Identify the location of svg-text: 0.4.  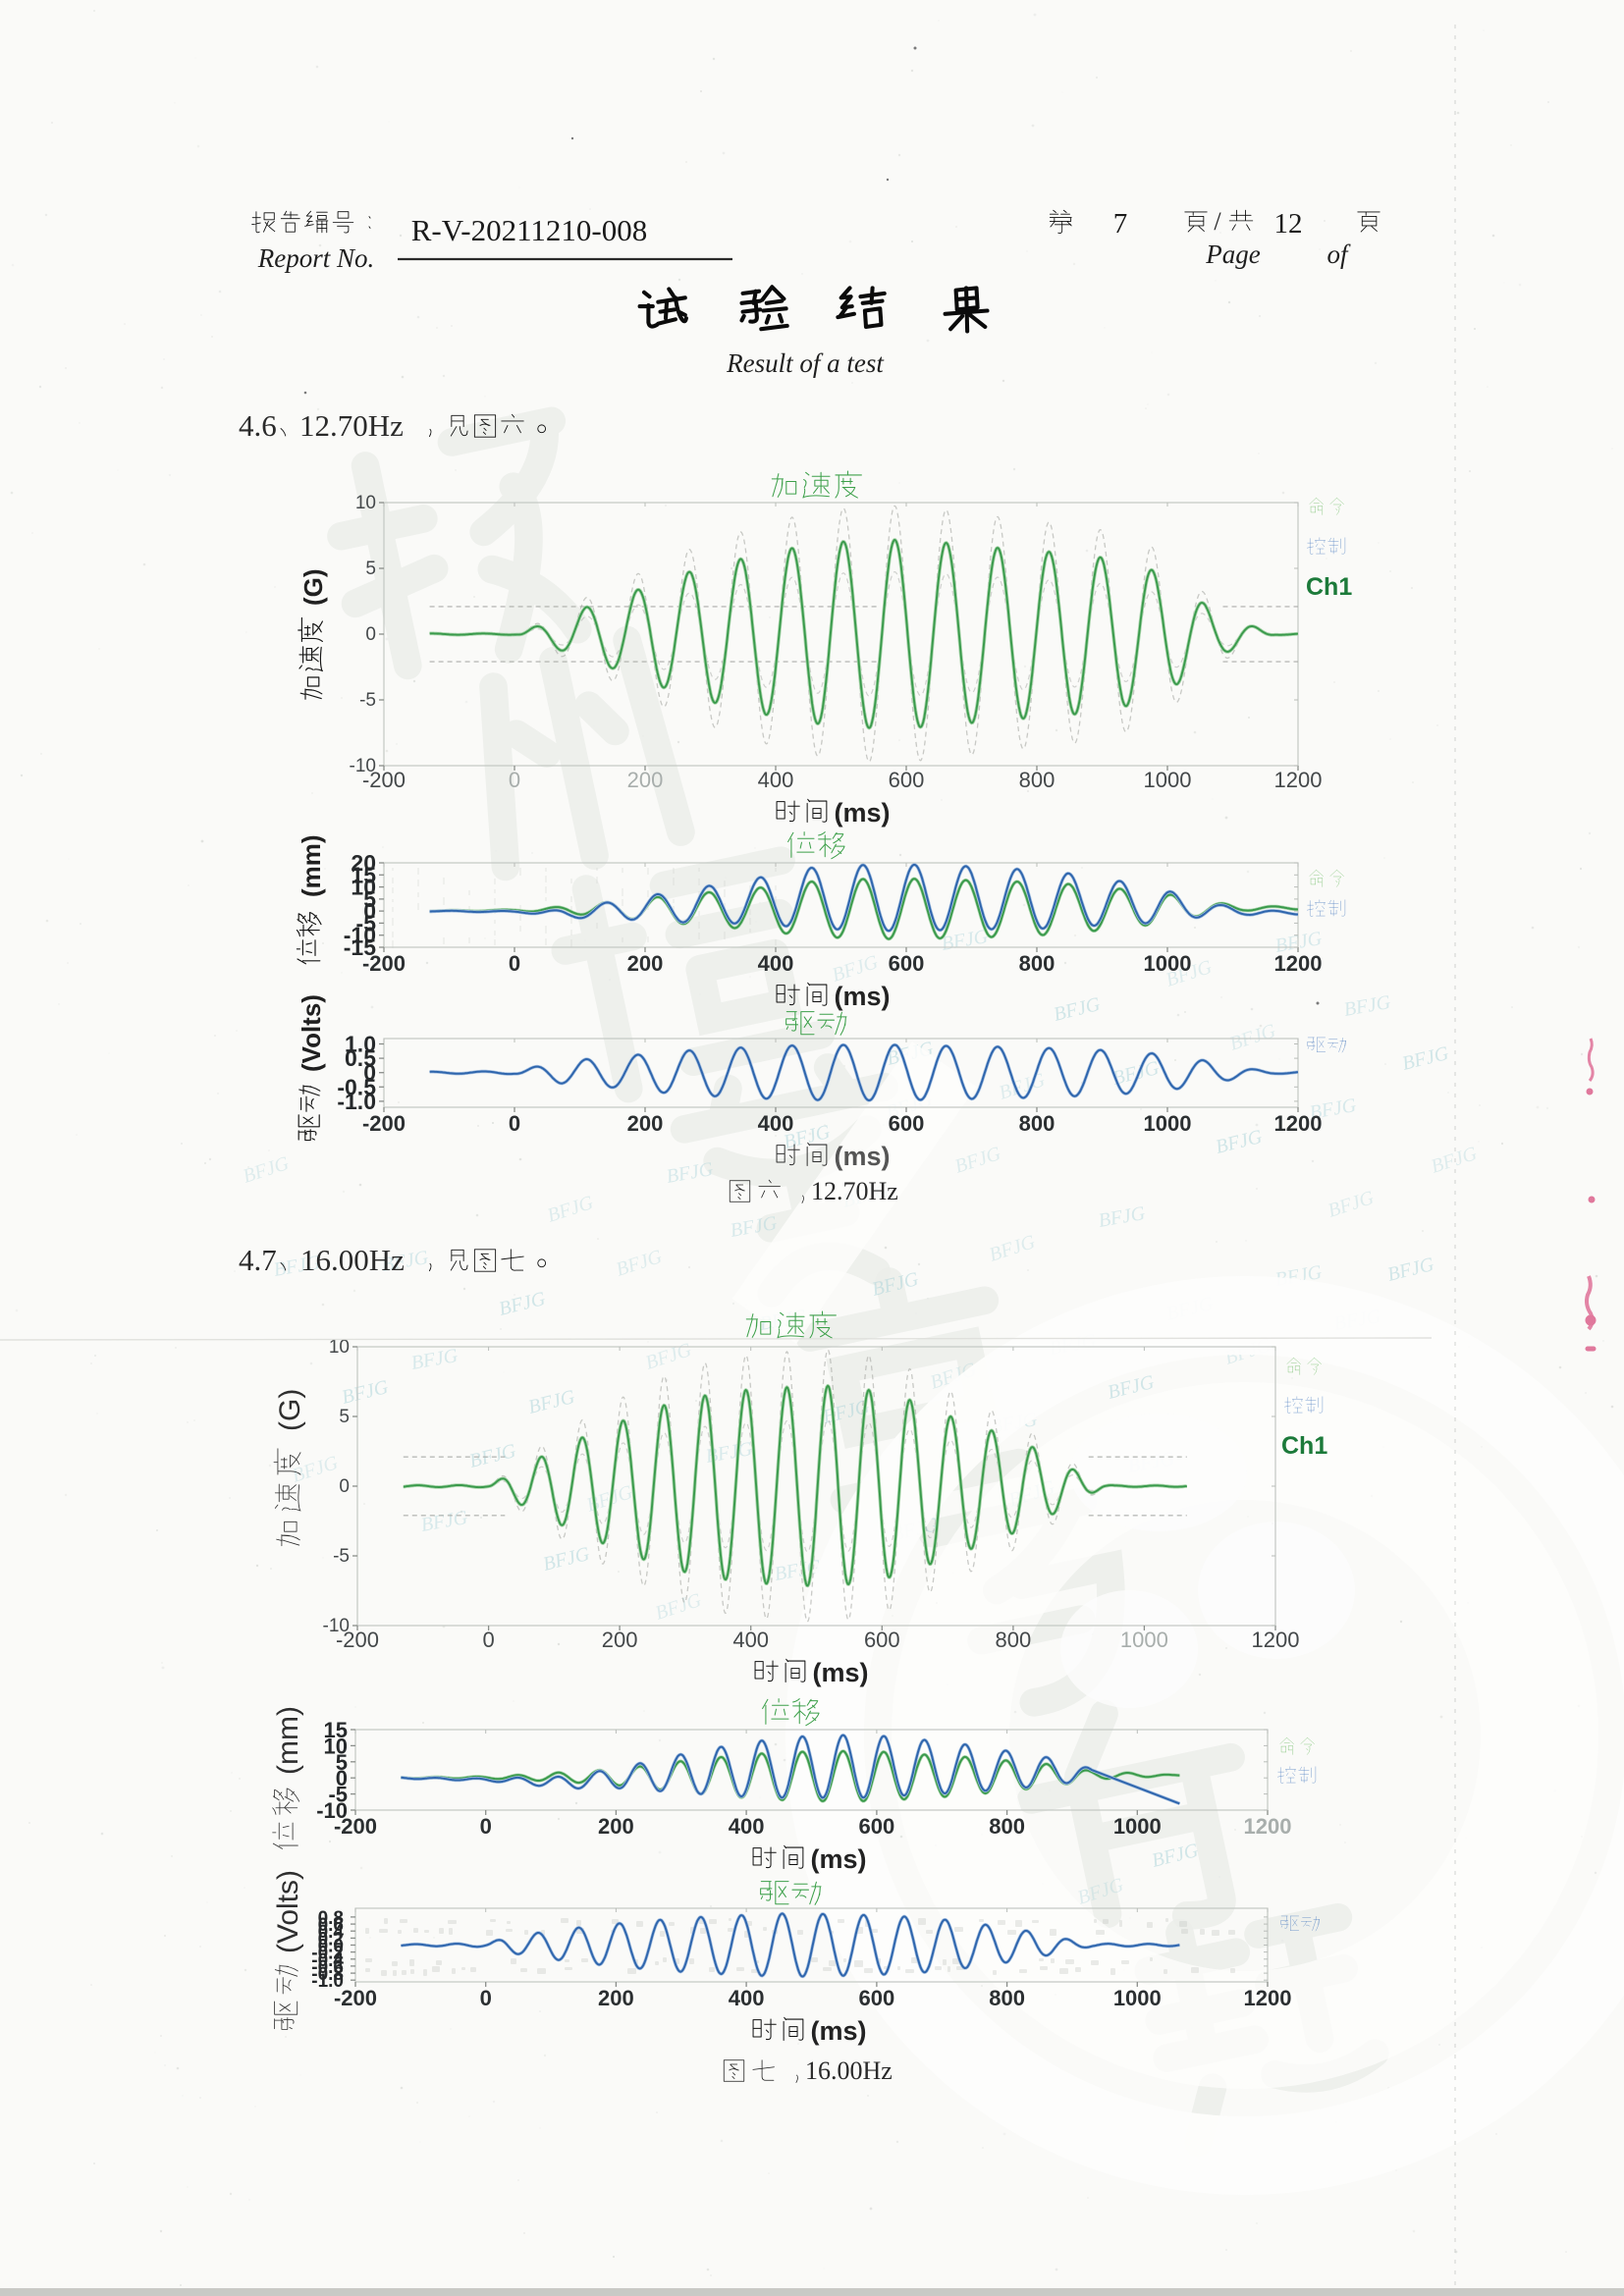
(331, 1932).